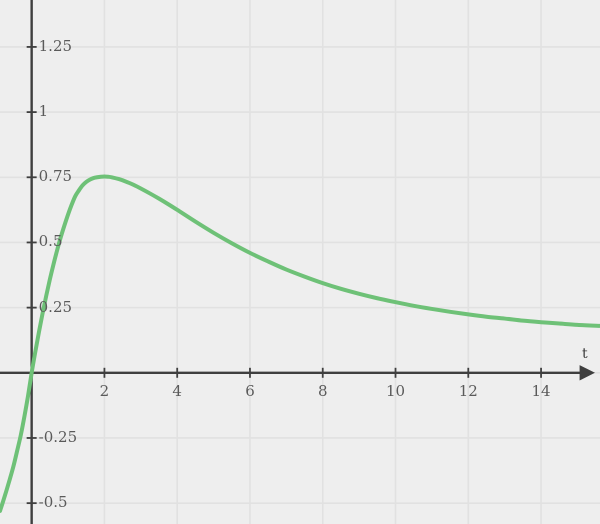 This screenshot has width=600, height=524. What do you see at coordinates (104, 390) in the screenshot?
I see `x-tick-label: 2` at bounding box center [104, 390].